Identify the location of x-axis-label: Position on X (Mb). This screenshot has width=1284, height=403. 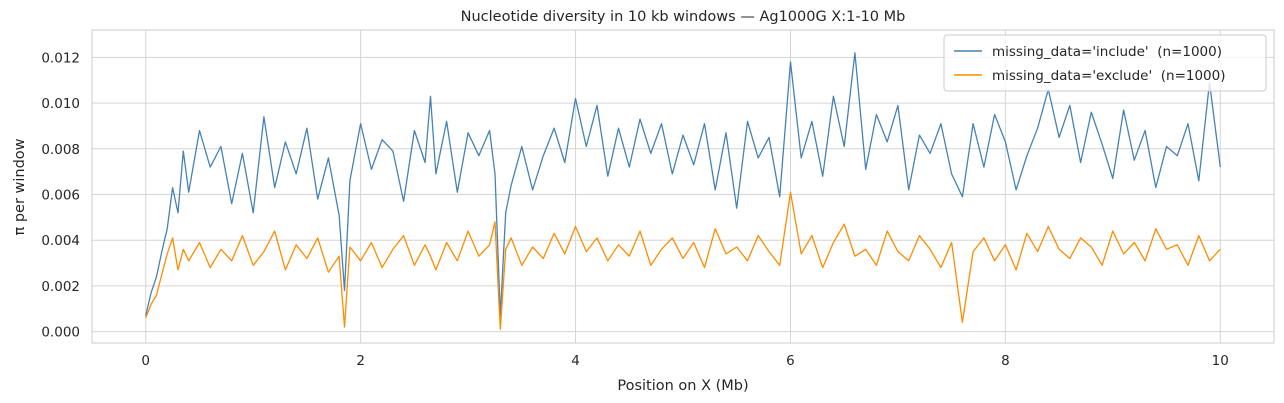
(682, 386).